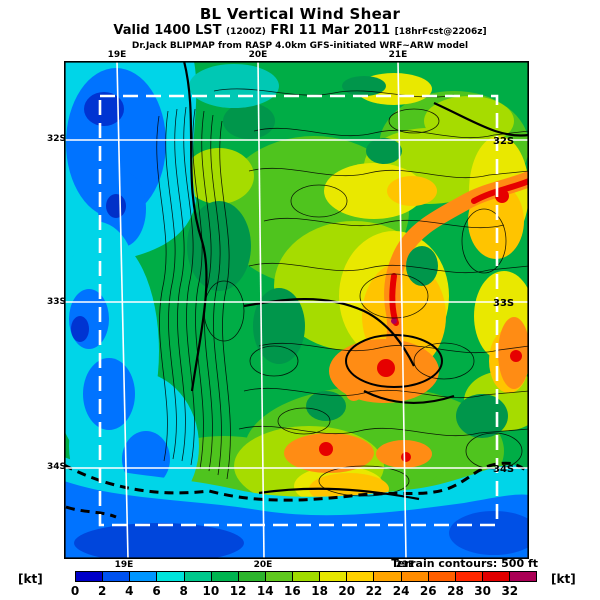 The image size is (600, 600). I want to click on unit-label-right: [kt], so click(563, 579).